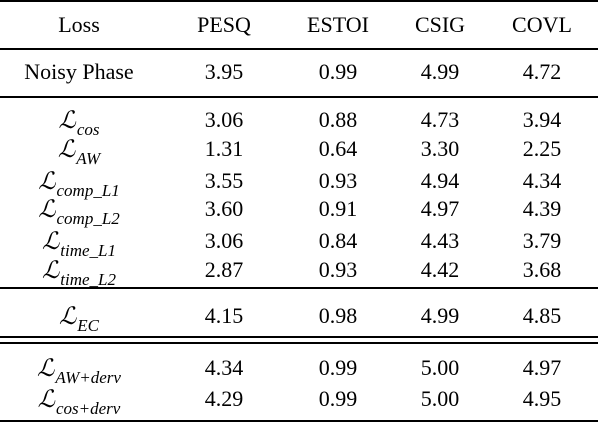 This screenshot has width=598, height=424. I want to click on csig-value: 3.30, so click(440, 148).